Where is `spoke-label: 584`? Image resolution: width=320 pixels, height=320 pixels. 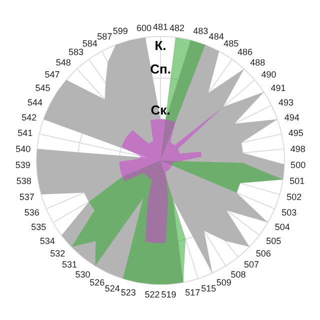 spoke-label: 584 is located at coordinates (90, 43).